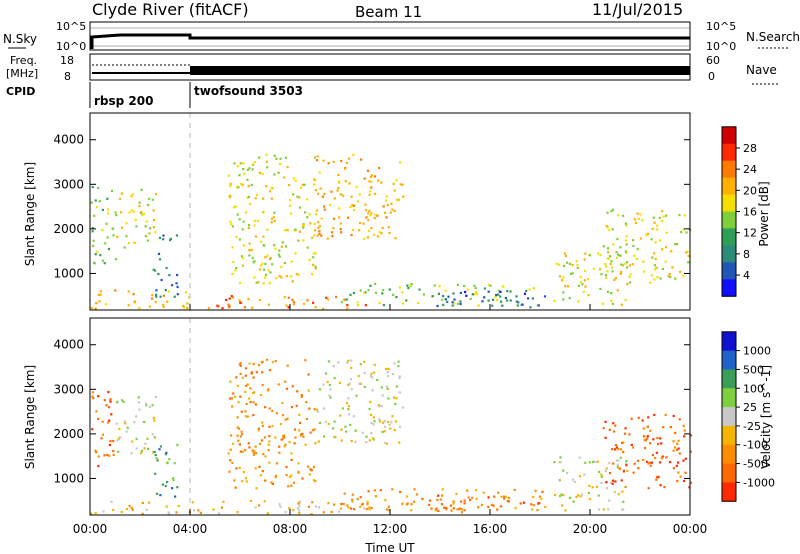  What do you see at coordinates (729, 203) in the screenshot?
I see `colorbar-swatch` at bounding box center [729, 203].